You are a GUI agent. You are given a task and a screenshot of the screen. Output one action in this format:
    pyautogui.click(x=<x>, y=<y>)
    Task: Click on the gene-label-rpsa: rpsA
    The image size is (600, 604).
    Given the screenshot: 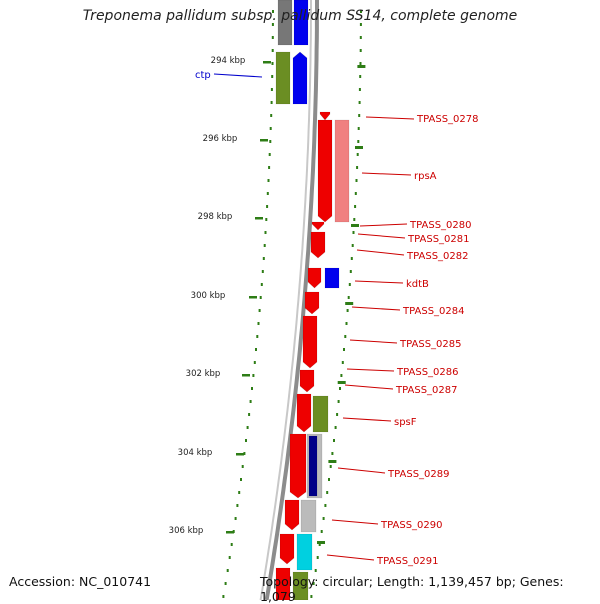 What is the action you would take?
    pyautogui.click(x=425, y=176)
    